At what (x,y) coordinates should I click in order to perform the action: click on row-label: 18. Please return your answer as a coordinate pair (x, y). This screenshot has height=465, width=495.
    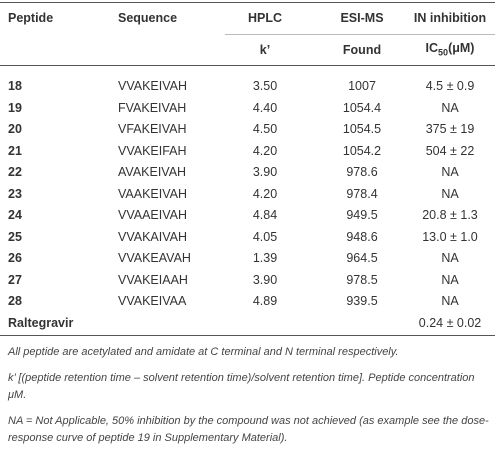
    Looking at the image, I should click on (15, 86).